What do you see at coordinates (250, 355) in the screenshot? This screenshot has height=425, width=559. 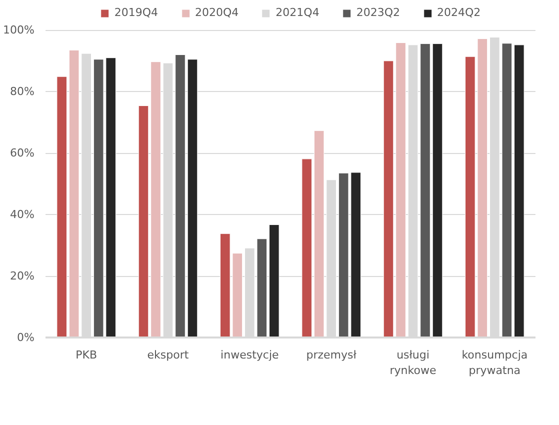 I see `x-tick-label: inwestycje` at bounding box center [250, 355].